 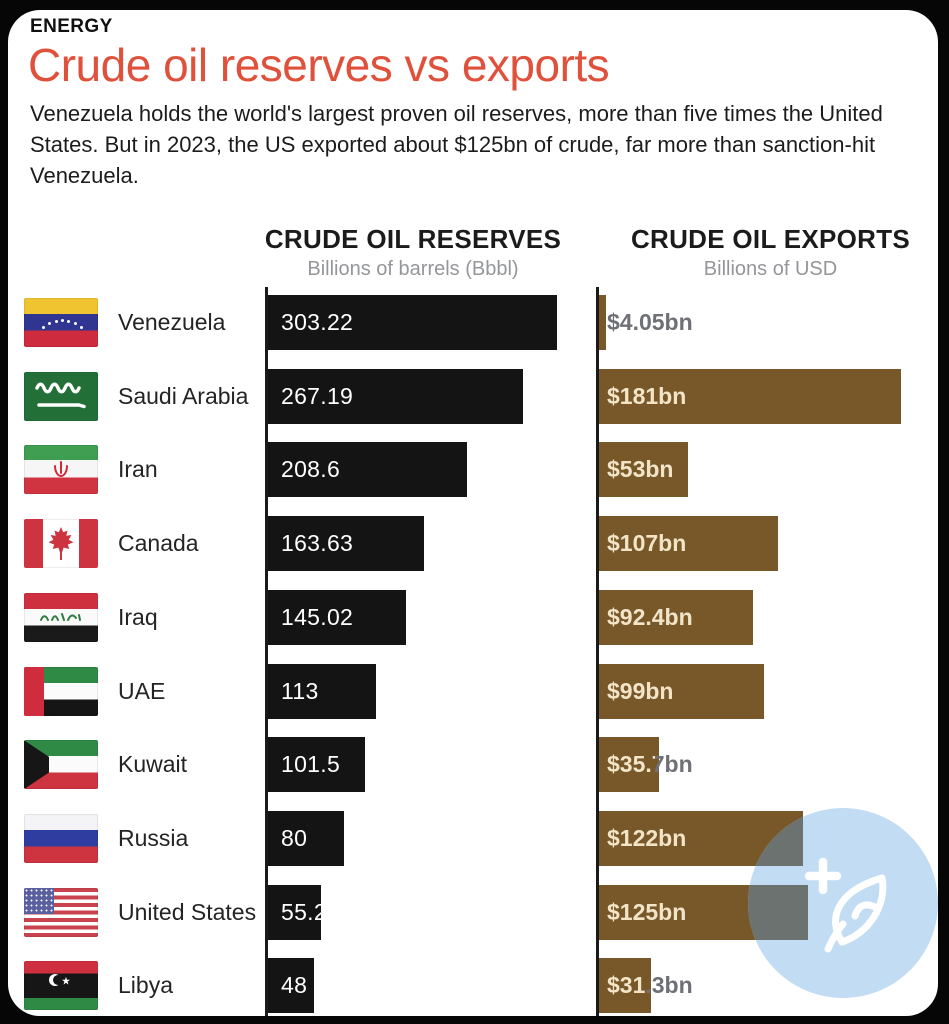 What do you see at coordinates (317, 322) in the screenshot?
I see `reserves-value: 303.22` at bounding box center [317, 322].